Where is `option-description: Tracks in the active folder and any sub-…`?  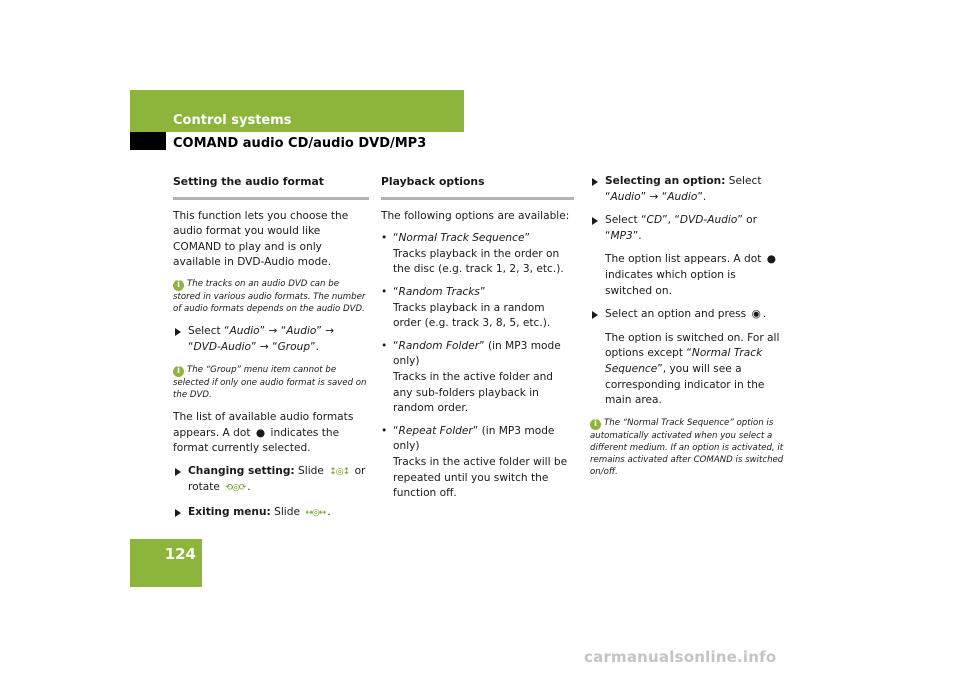 option-description: Tracks in the active folder and any sub-… is located at coordinates (473, 392).